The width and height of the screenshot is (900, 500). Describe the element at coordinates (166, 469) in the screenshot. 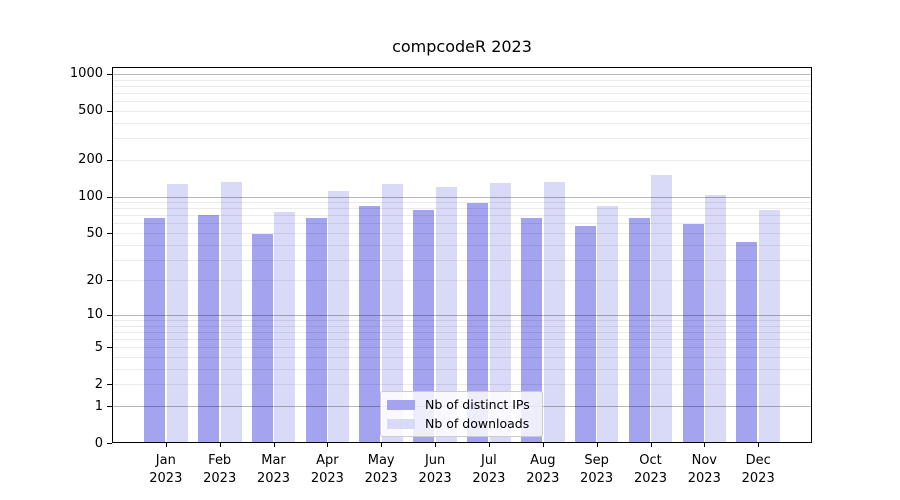

I see `x-tick-label-jan: Jan 2023` at that location.